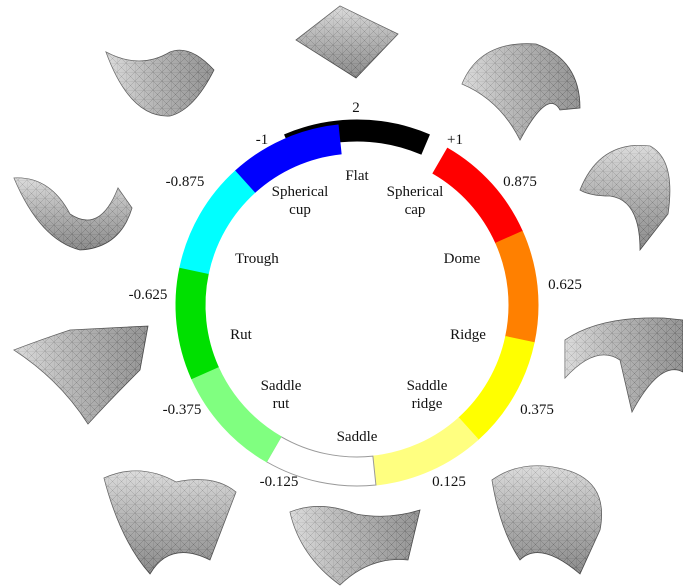 The image size is (683, 588). Describe the element at coordinates (185, 182) in the screenshot. I see `boundary-value: -0.875` at that location.